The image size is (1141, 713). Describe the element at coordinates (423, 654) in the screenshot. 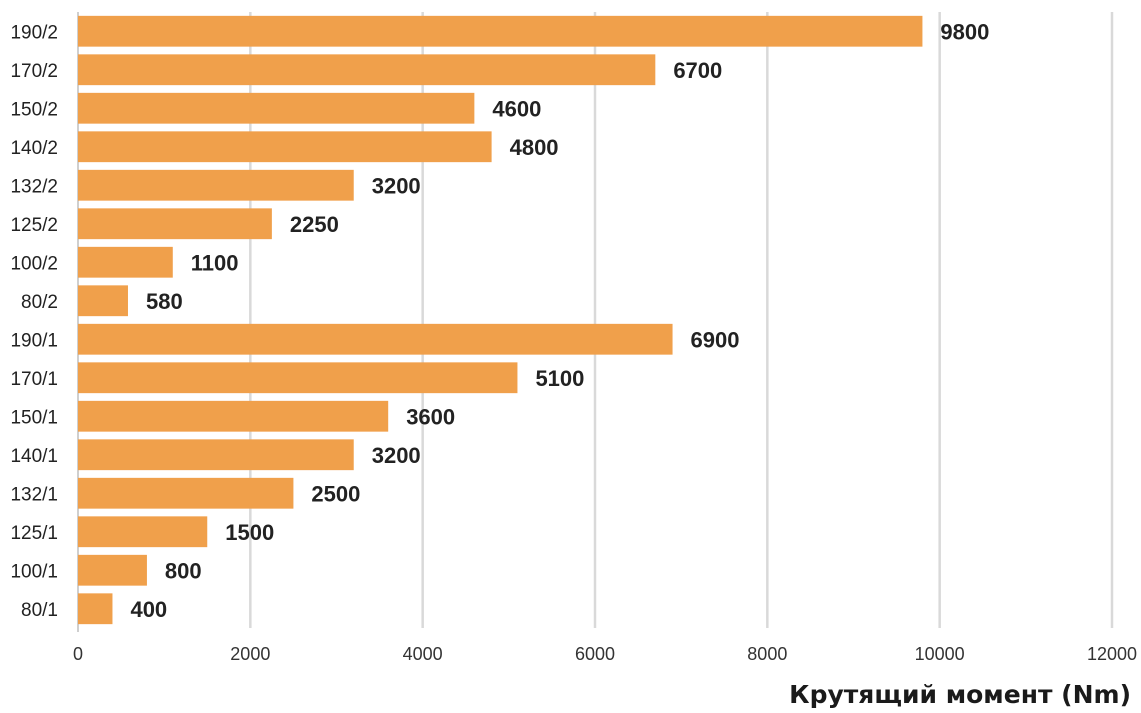

I see `x-tick-label: 4000` at that location.